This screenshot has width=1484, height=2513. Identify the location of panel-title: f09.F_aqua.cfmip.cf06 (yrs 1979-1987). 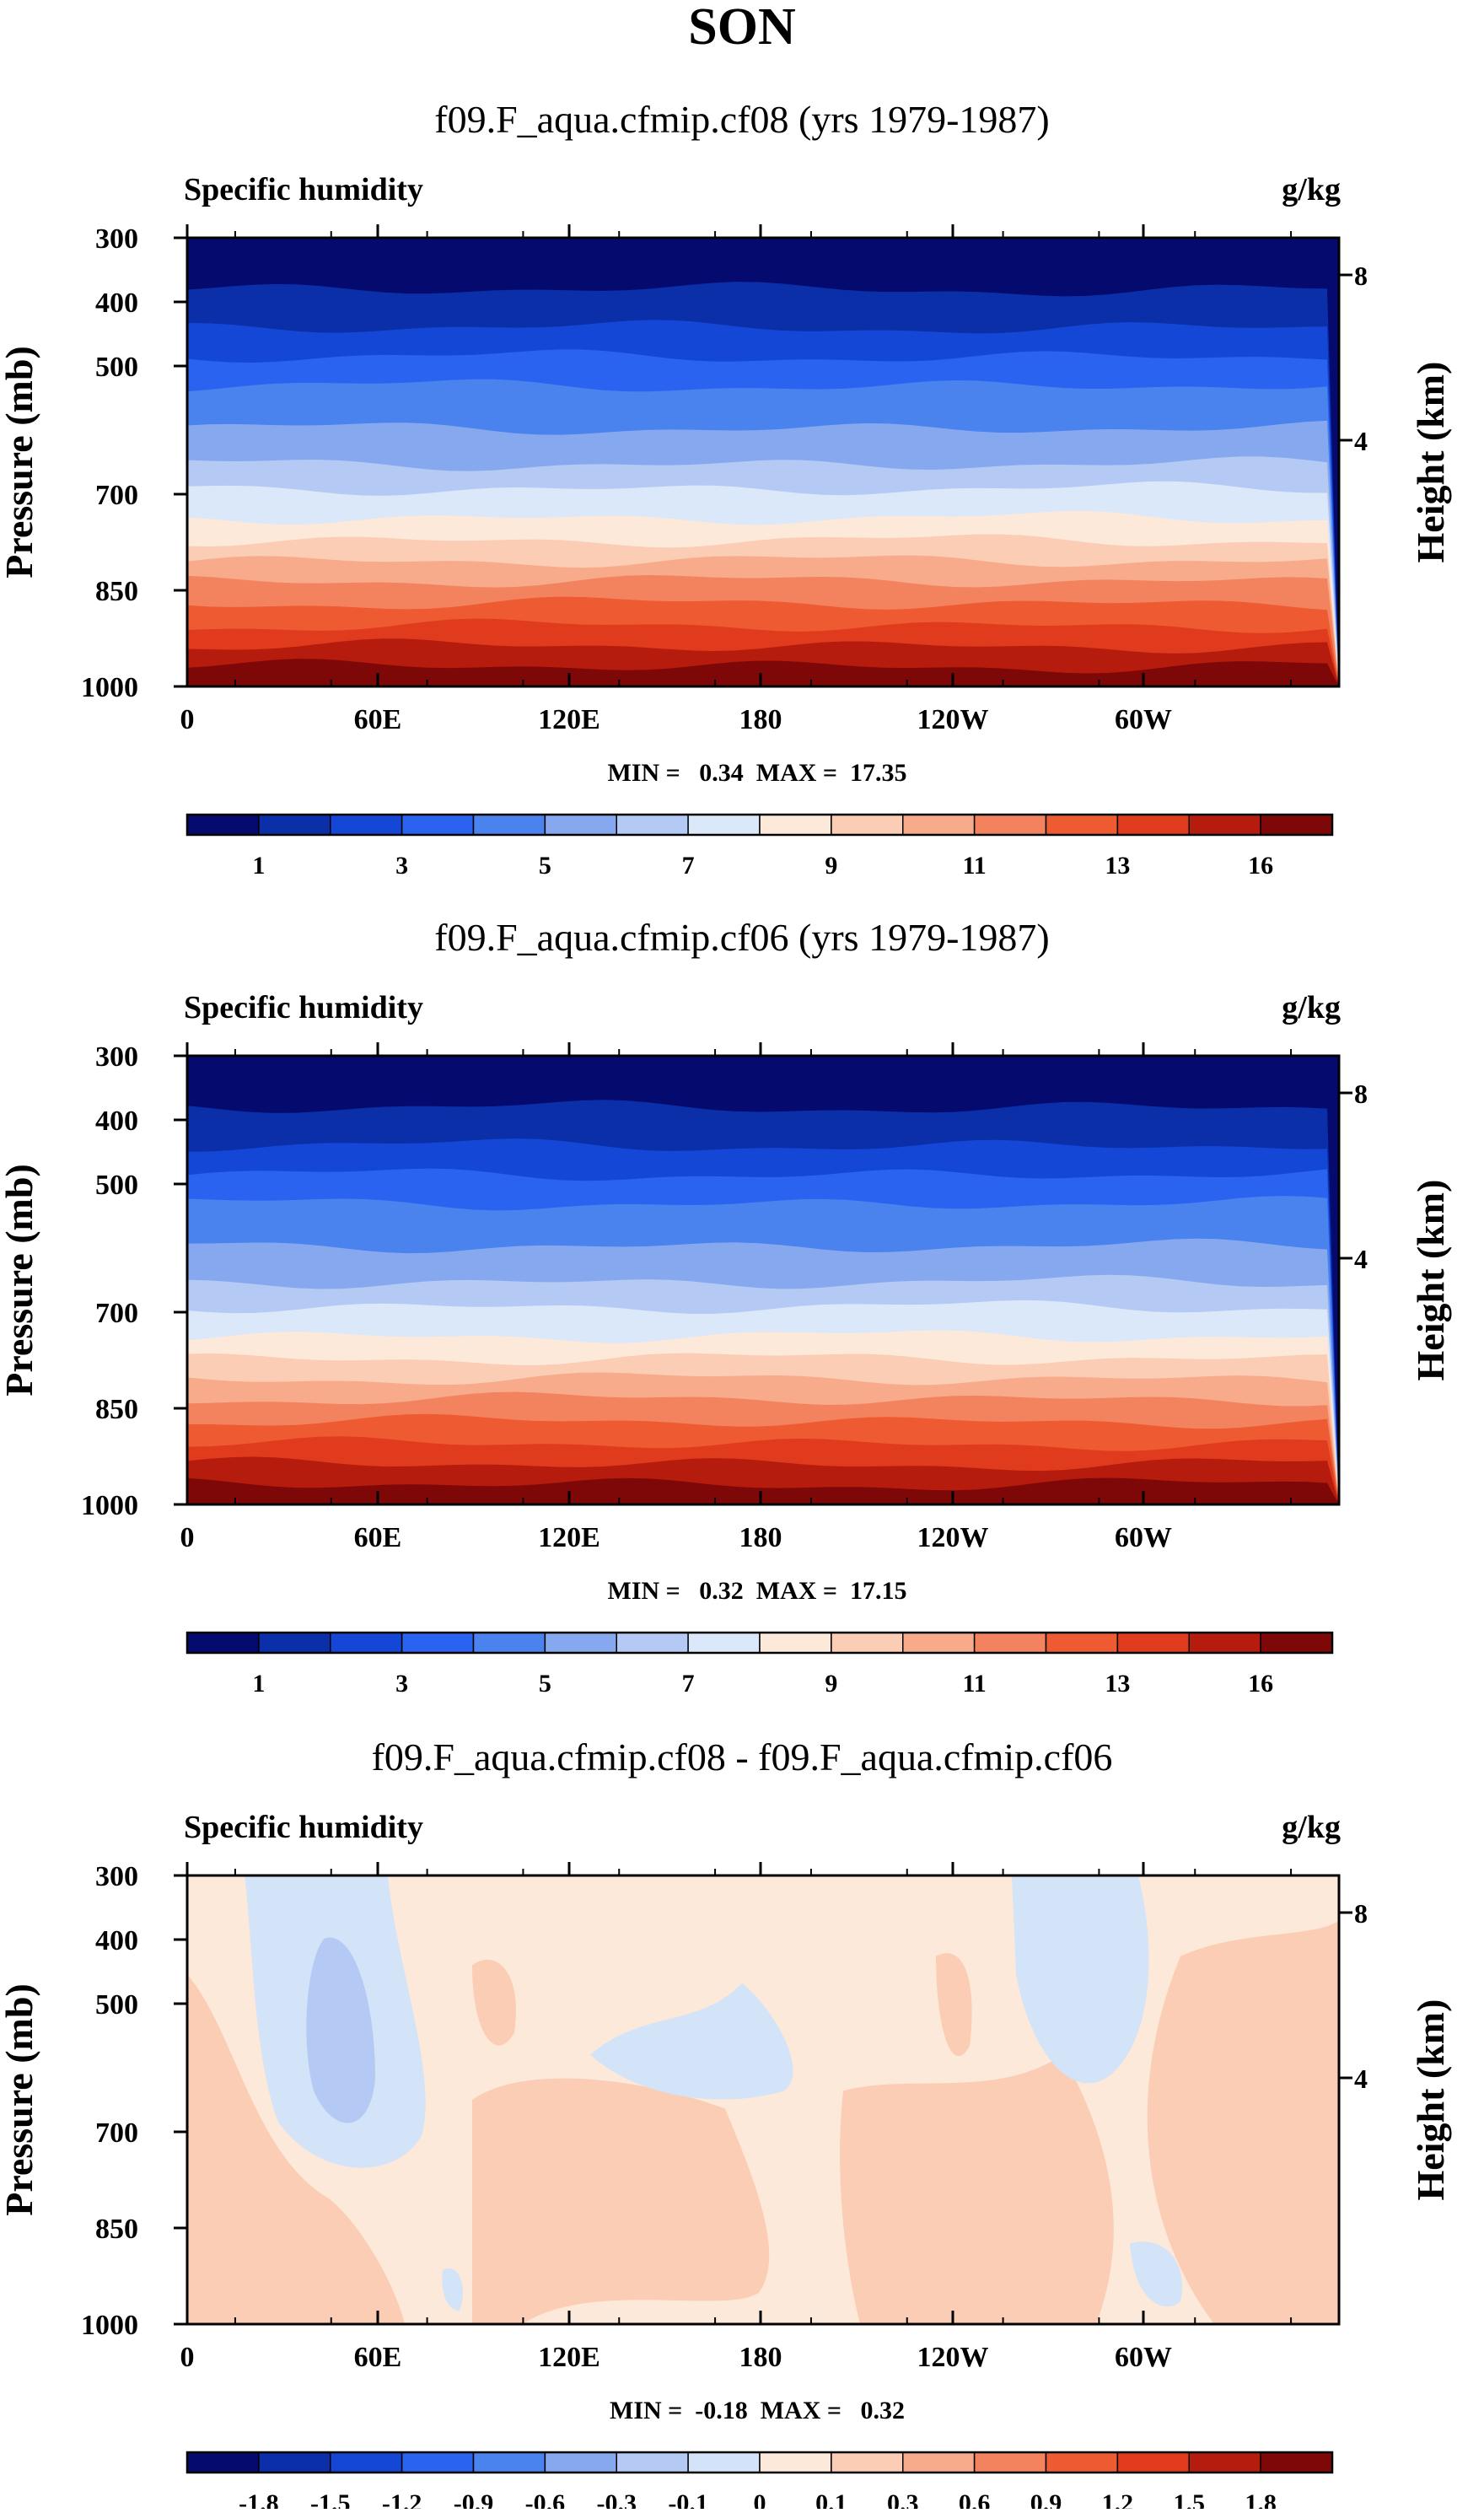
(741, 937).